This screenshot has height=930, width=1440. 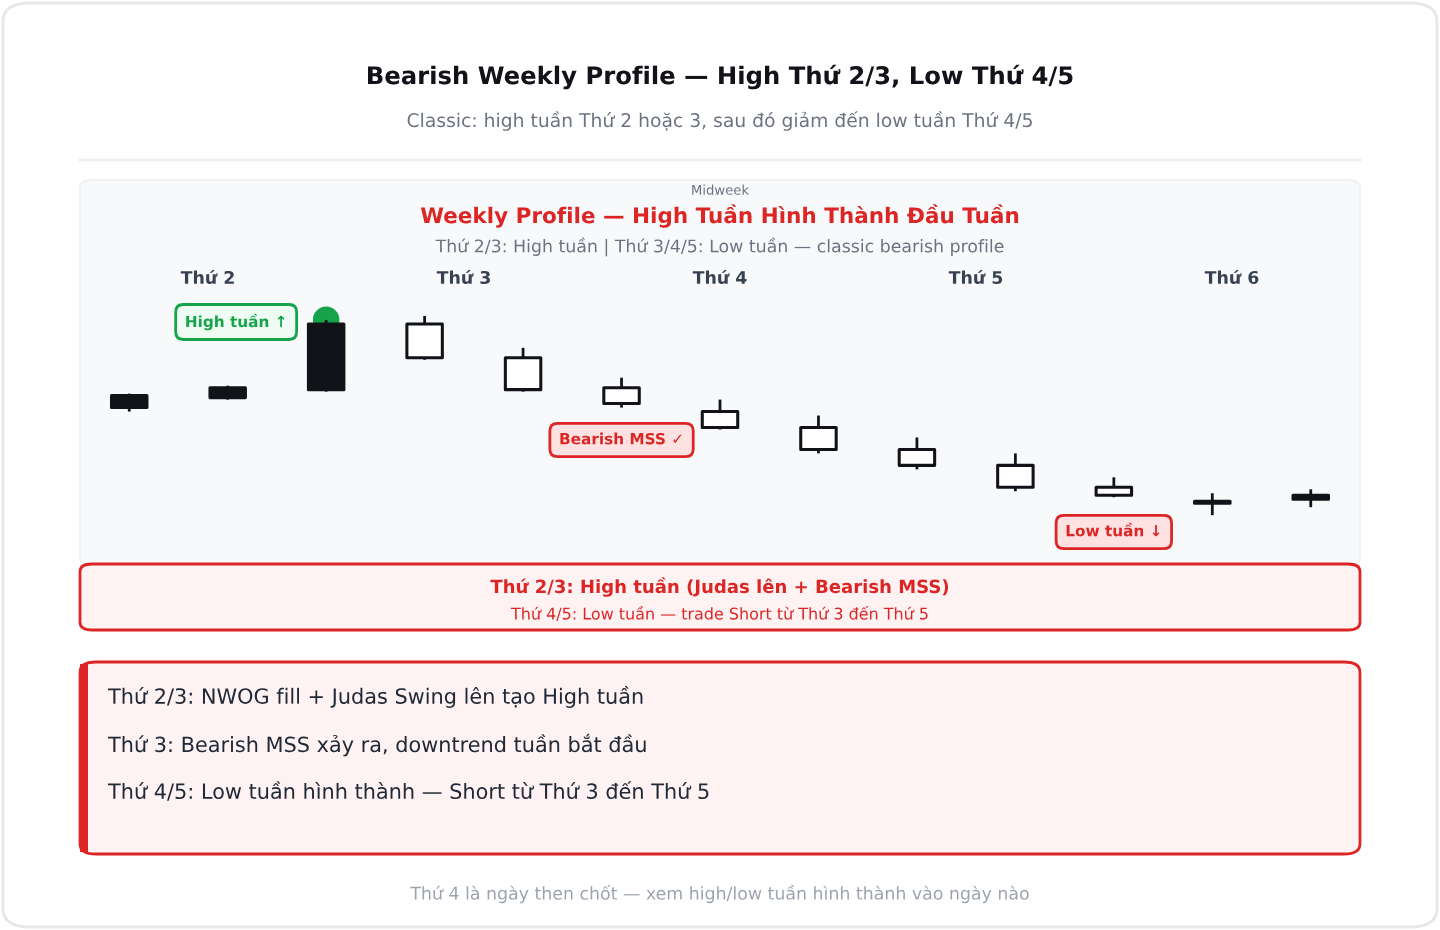 I want to click on text: Thứ 4/5: Low tuần — trade Short từ Thứ 3 đến Thứ 5, so click(x=719, y=613).